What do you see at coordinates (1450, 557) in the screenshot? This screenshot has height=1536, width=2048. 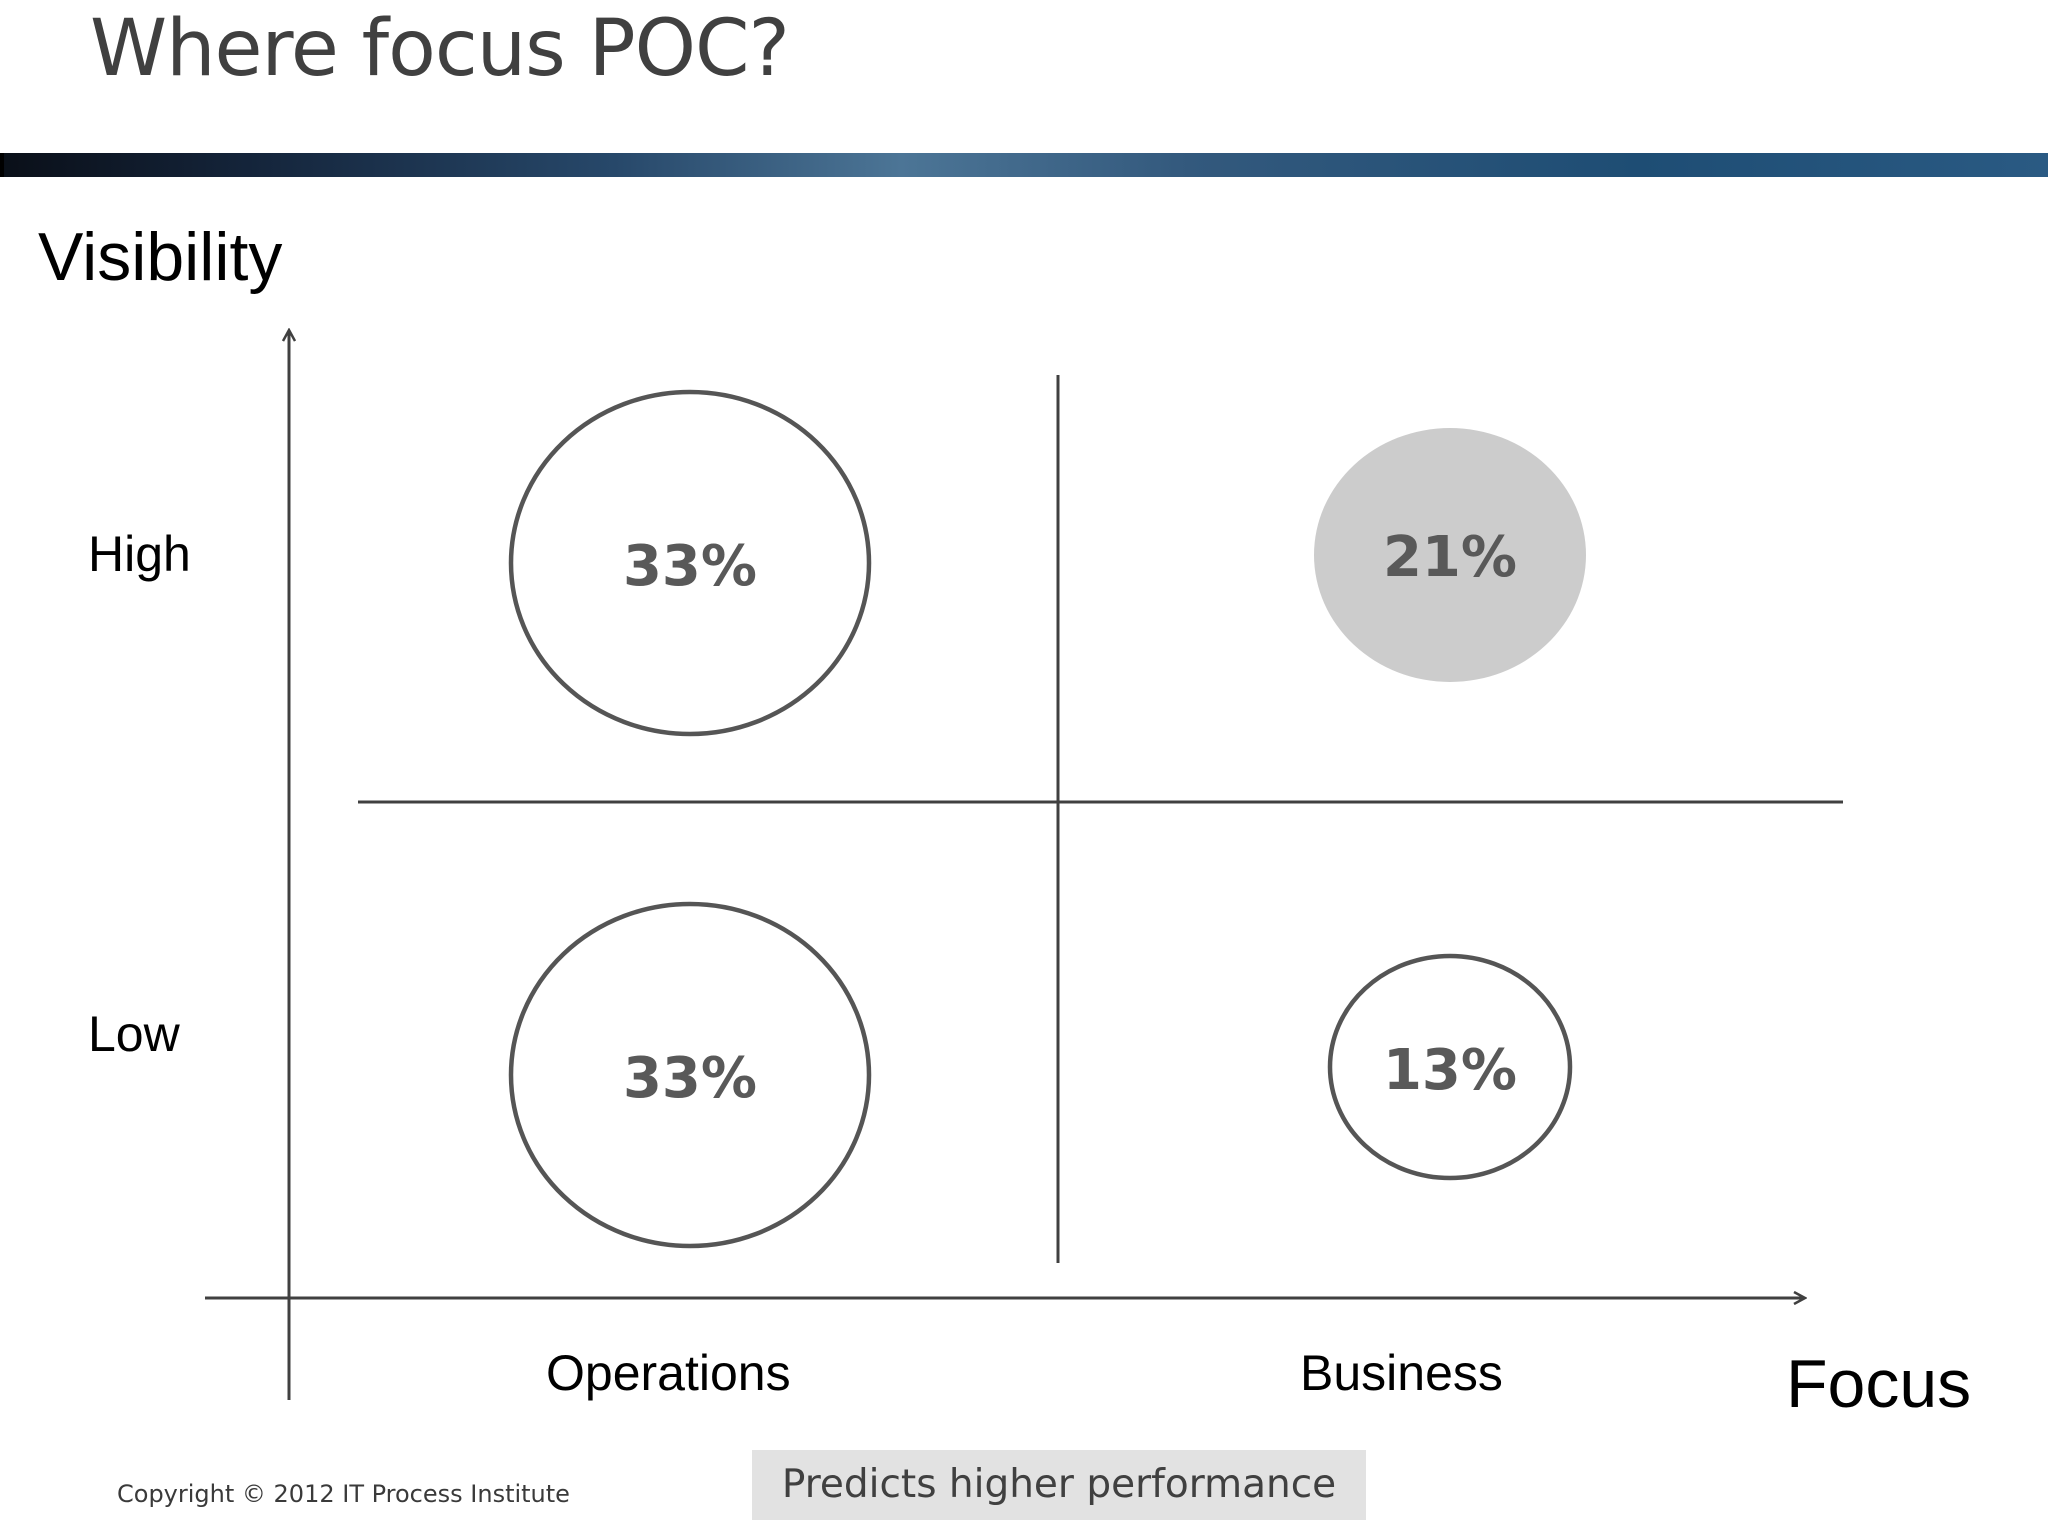 I see `percent-high-business: 21%` at bounding box center [1450, 557].